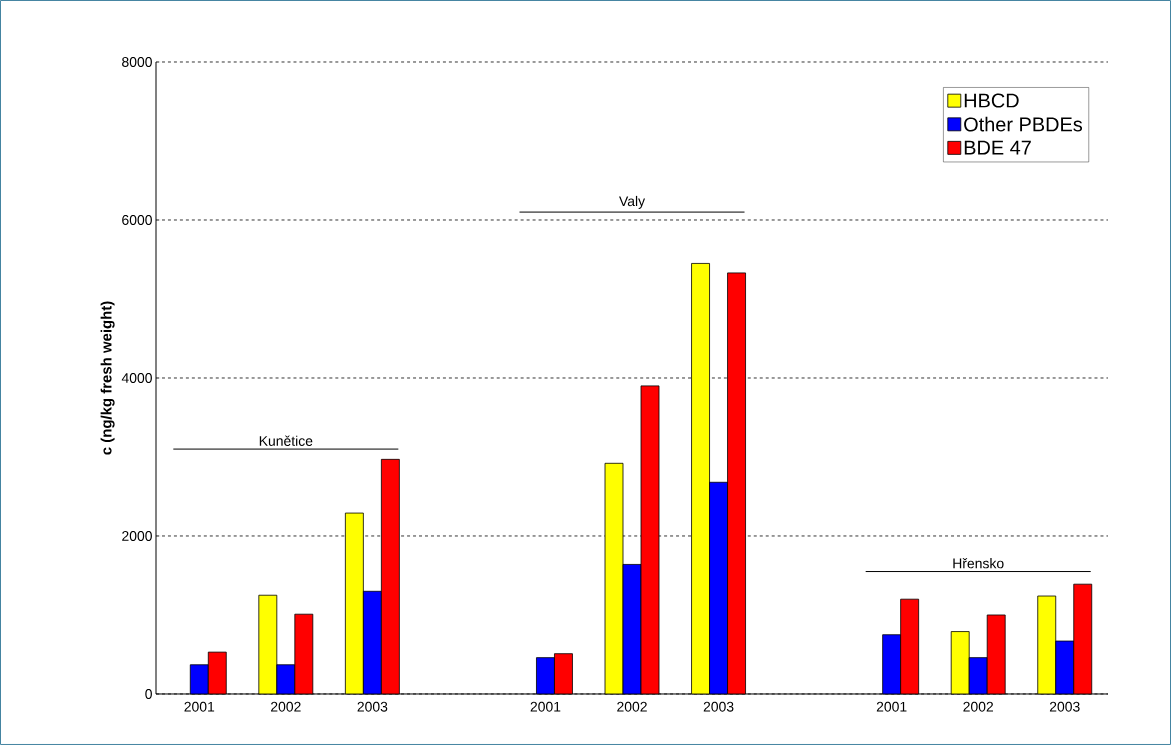 The height and width of the screenshot is (745, 1171). I want to click on annotation: Valy, so click(632, 202).